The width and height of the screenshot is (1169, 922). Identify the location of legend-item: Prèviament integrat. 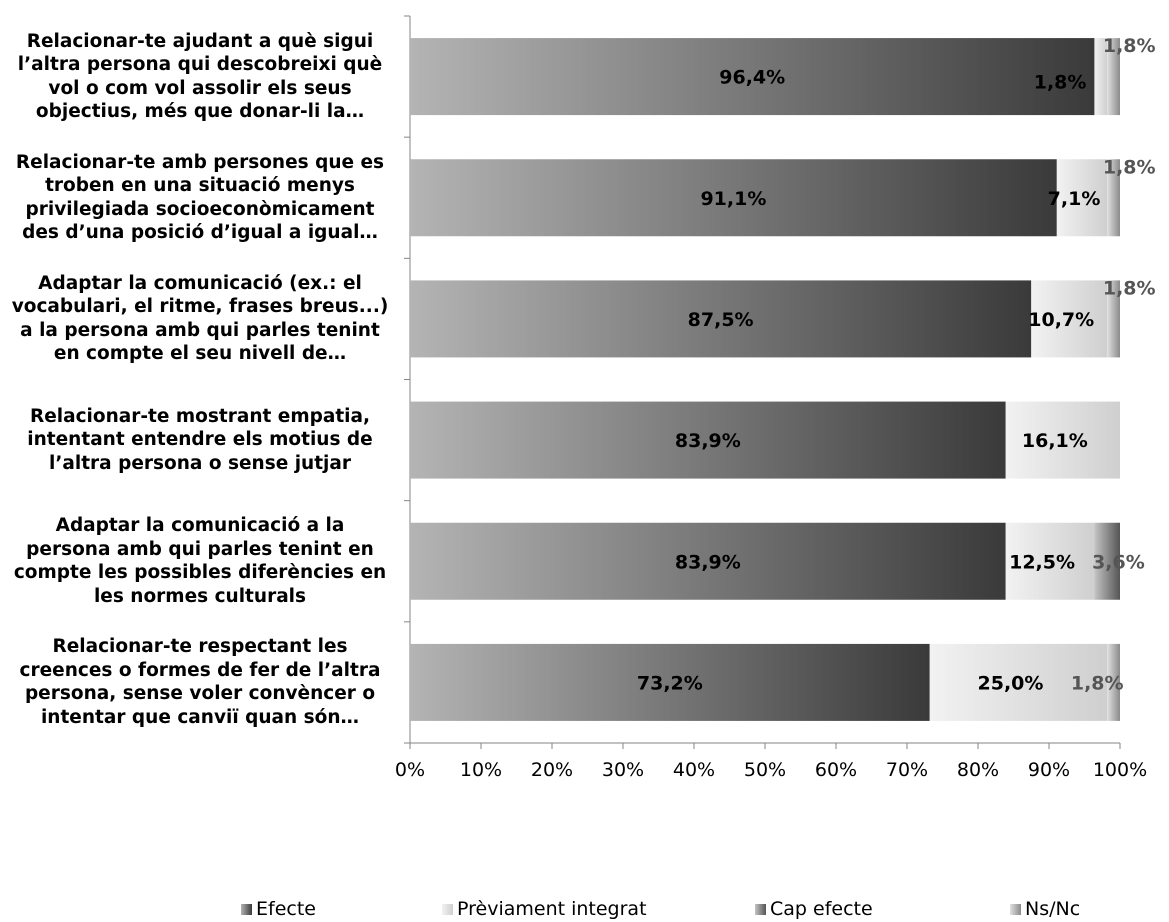
(544, 909).